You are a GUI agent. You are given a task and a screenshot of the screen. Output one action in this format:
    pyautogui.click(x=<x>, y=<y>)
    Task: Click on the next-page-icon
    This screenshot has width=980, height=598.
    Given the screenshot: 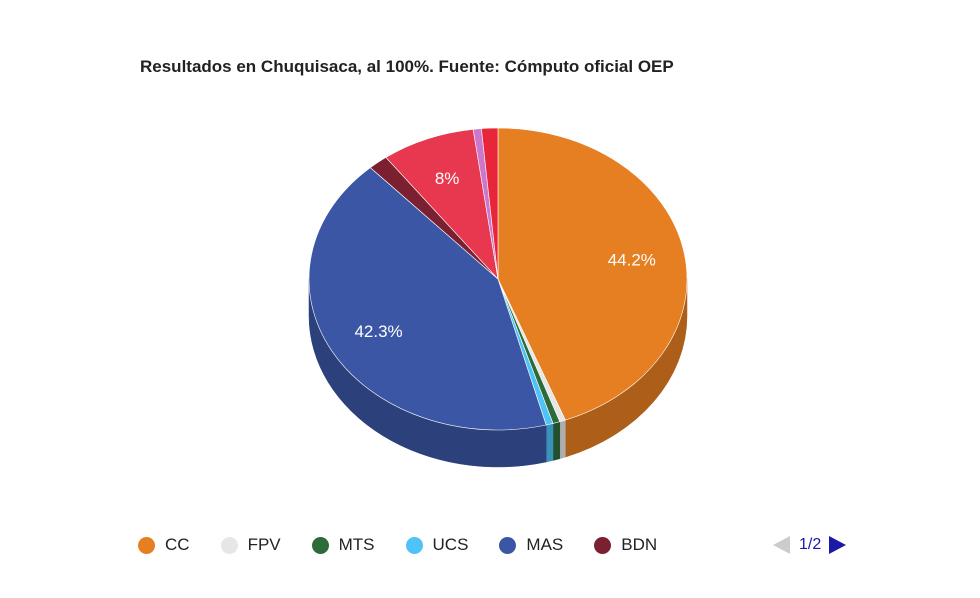 What is the action you would take?
    pyautogui.click(x=838, y=545)
    